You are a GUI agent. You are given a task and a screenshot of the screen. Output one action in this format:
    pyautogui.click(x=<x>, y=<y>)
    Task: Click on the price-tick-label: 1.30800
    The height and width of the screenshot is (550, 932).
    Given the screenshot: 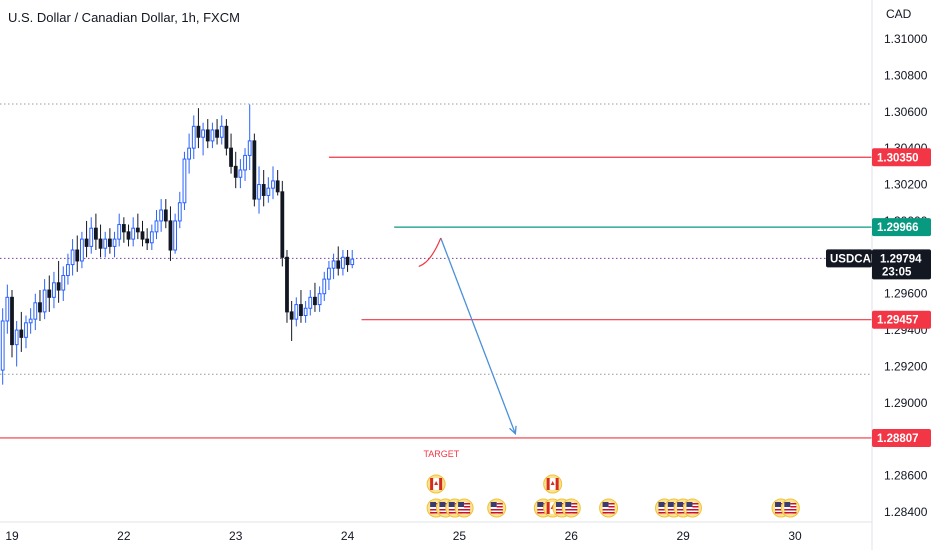 What is the action you would take?
    pyautogui.click(x=906, y=75)
    